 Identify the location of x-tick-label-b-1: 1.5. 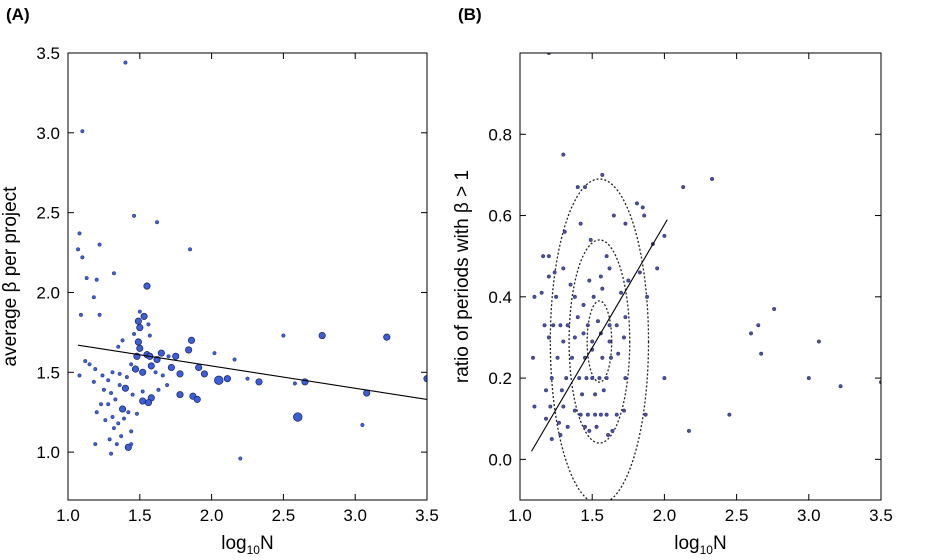
(592, 515).